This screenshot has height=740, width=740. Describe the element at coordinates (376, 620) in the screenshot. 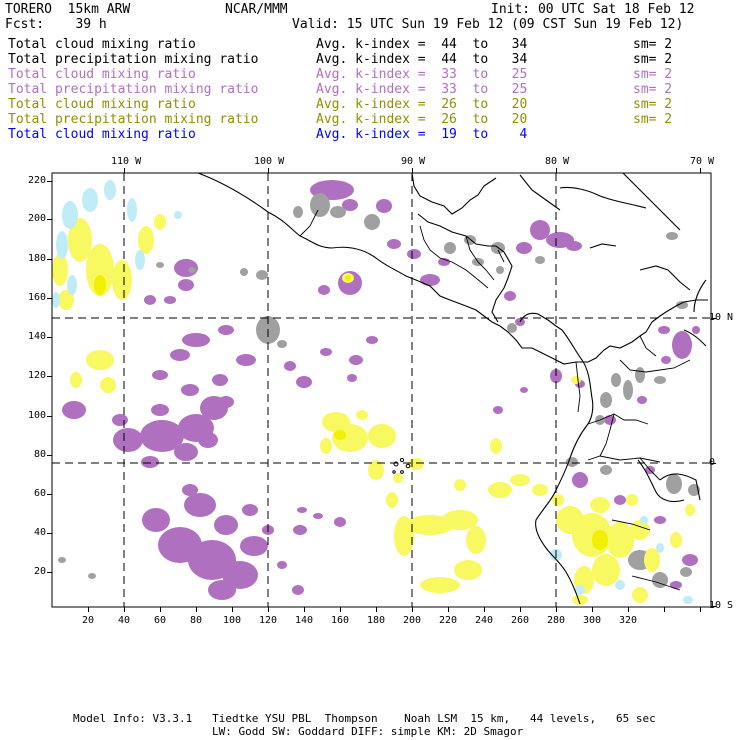

I see `x-tick-label: 180` at that location.